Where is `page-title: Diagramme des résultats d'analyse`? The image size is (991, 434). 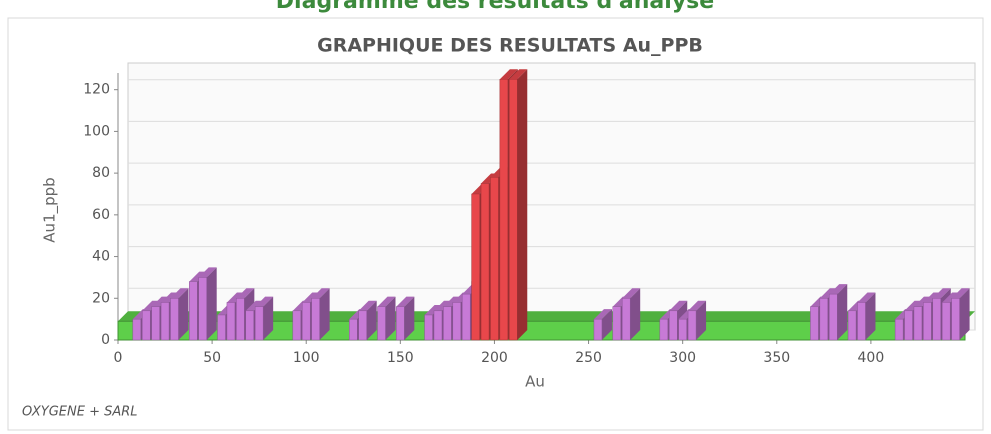 page-title: Diagramme des résultats d'analyse is located at coordinates (495, 7).